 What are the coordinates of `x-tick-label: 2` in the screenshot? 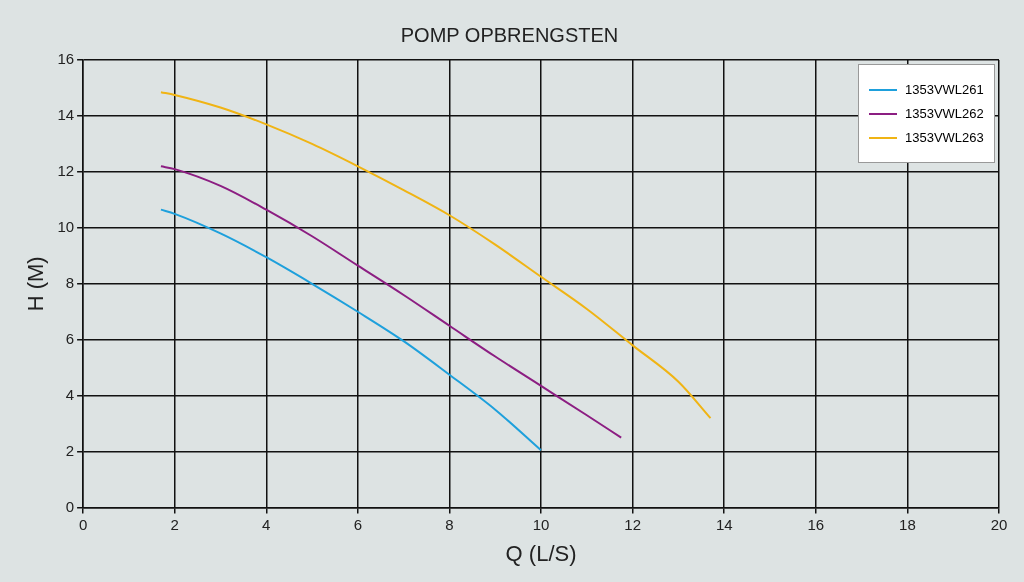 It's located at (174, 524).